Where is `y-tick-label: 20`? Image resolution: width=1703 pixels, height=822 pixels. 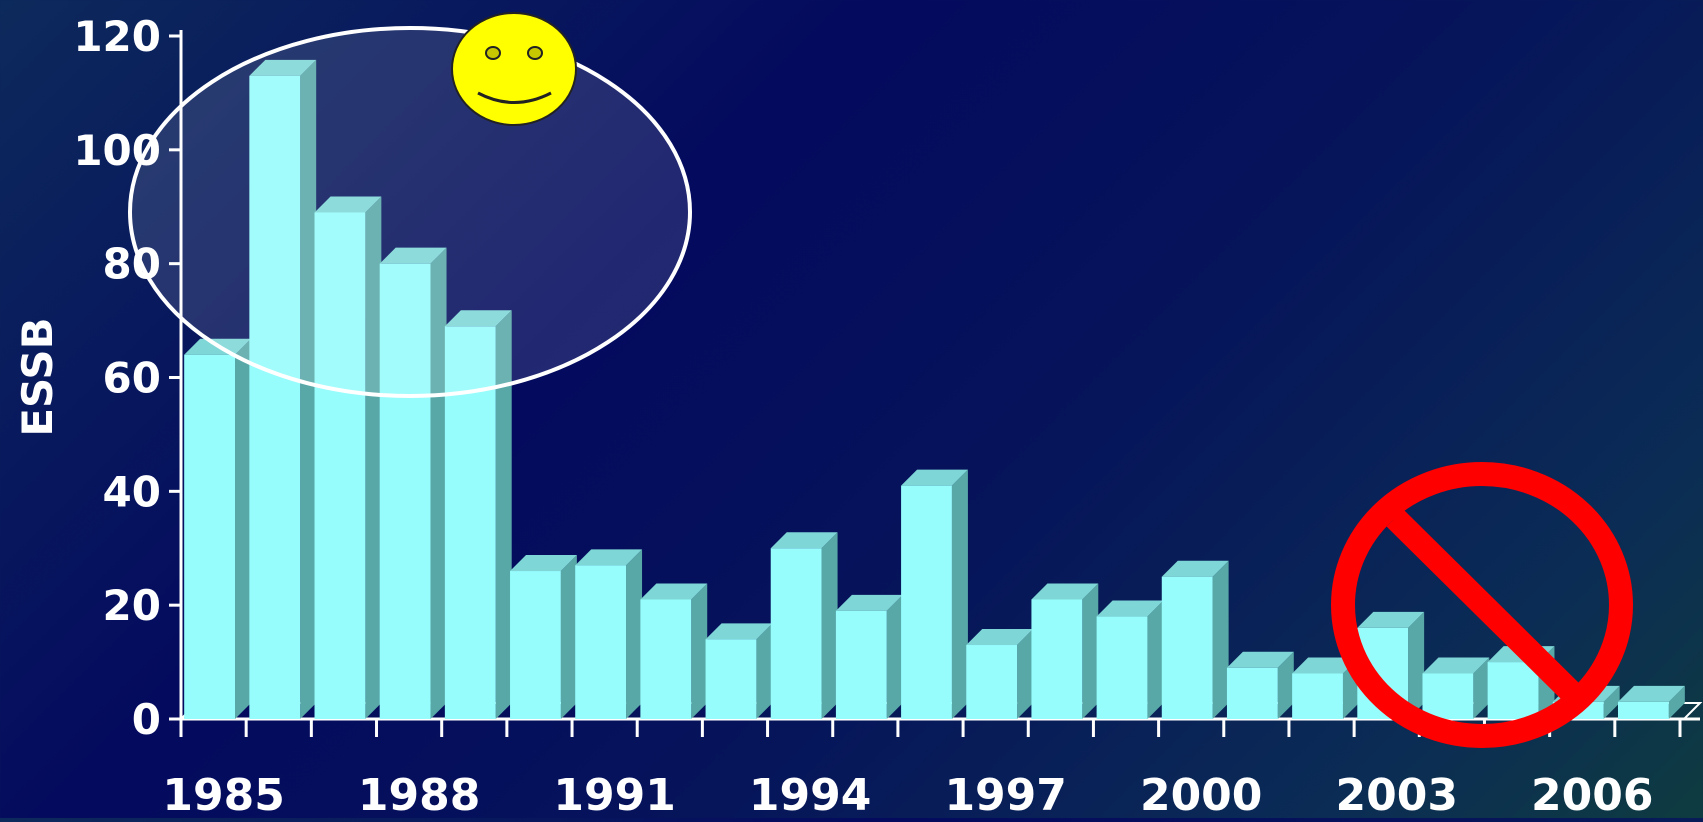
y-tick-label: 20 is located at coordinates (132, 605).